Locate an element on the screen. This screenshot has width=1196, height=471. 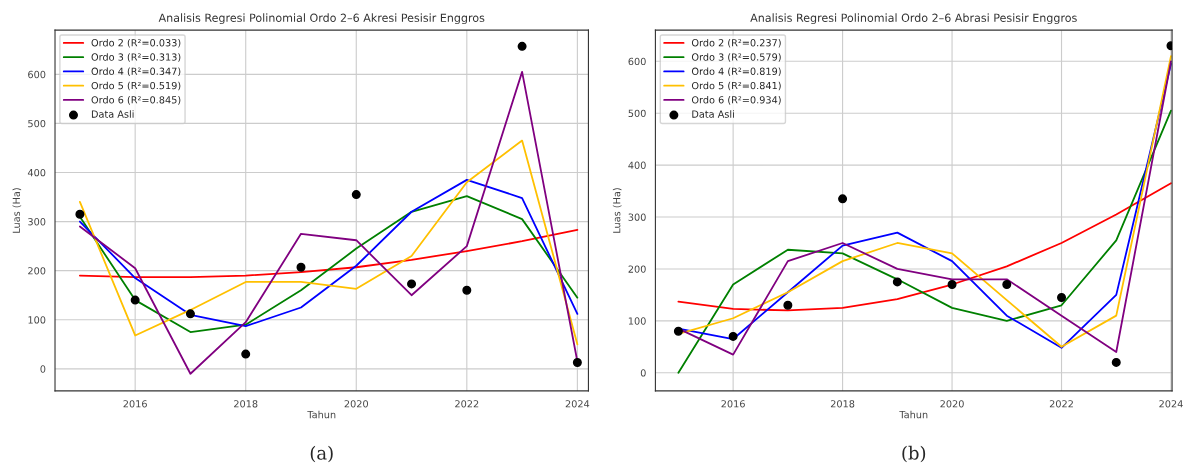
legend-label: Ordo 2 (R²=0.237) is located at coordinates (736, 43).